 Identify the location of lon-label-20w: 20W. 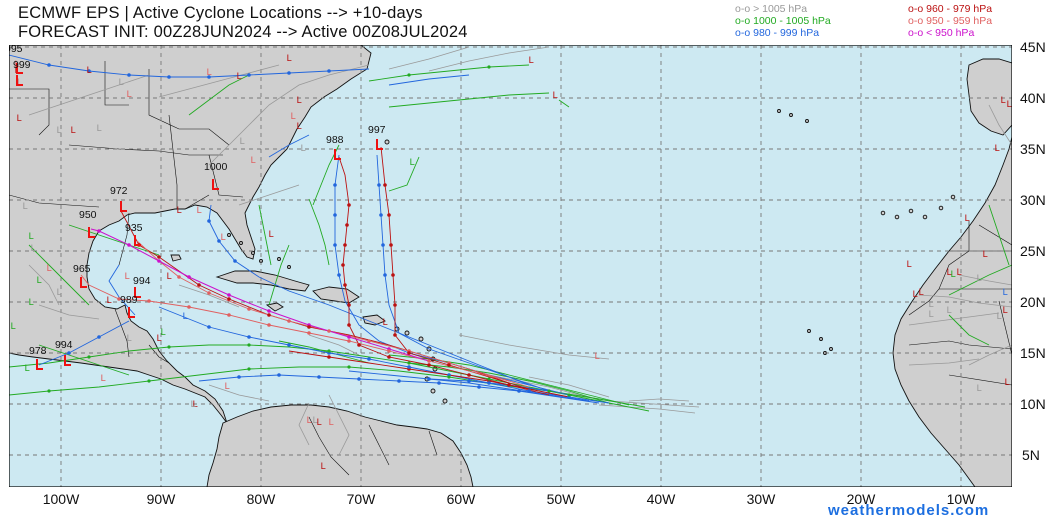
(861, 499).